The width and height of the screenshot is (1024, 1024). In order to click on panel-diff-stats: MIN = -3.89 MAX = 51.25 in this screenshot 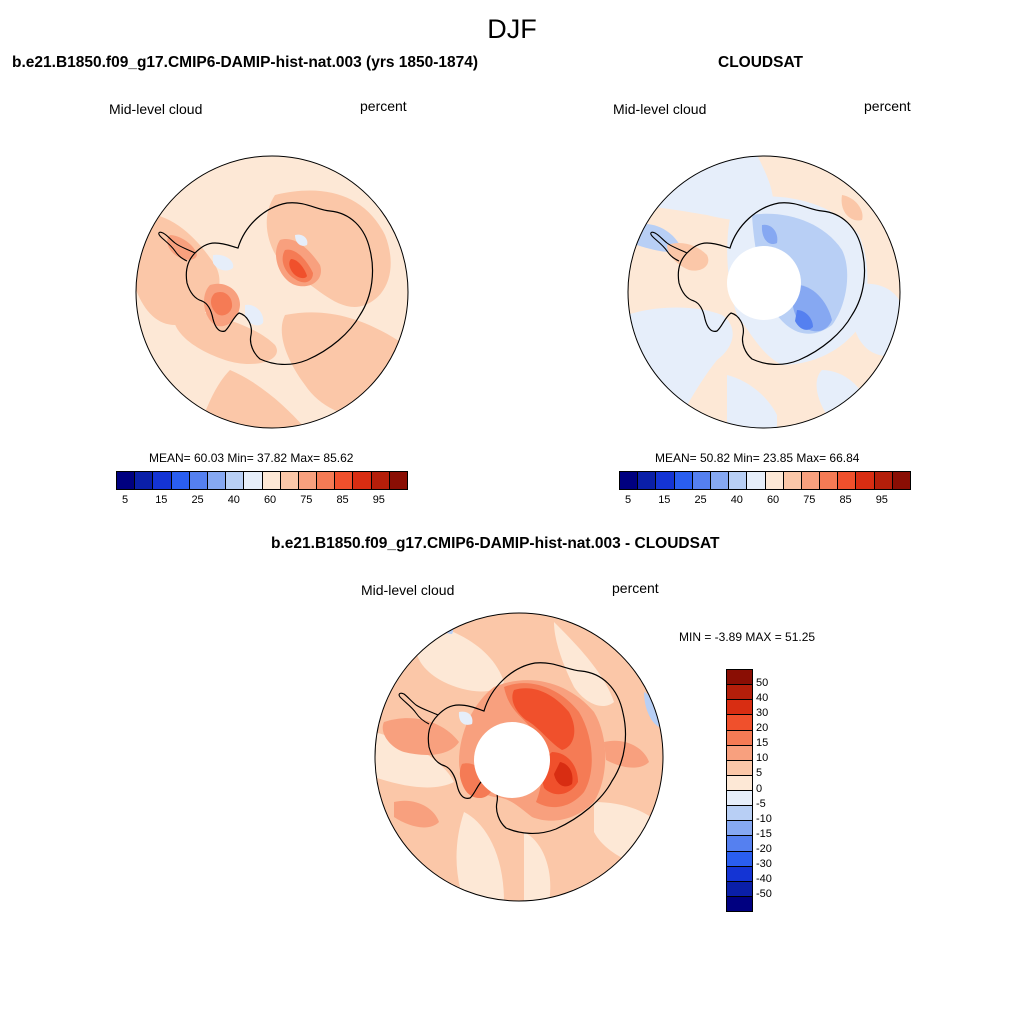, I will do `click(747, 637)`.